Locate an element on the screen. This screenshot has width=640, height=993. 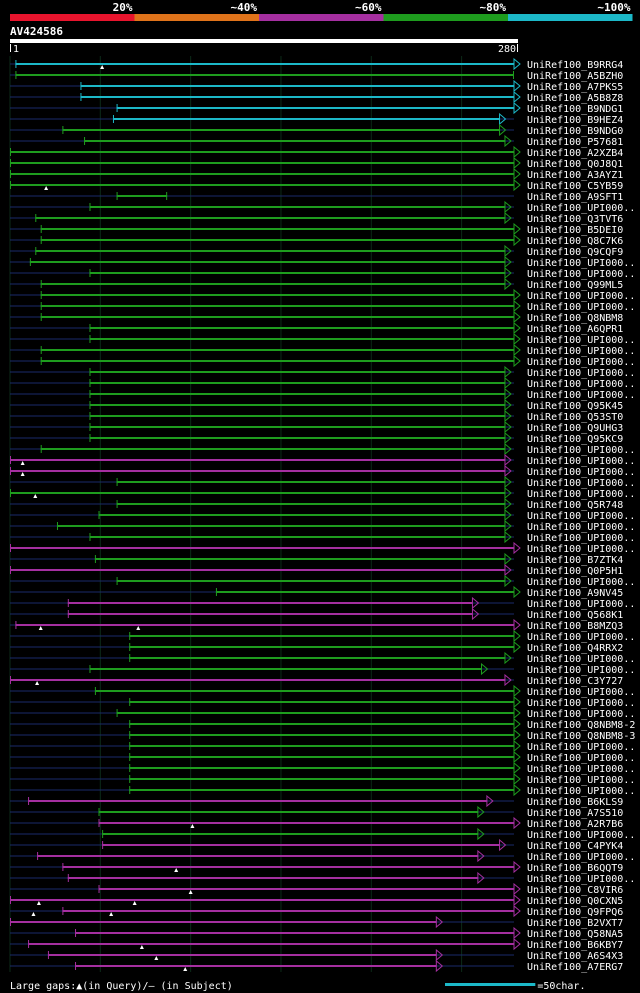
hit-row: UniRef100_A9NV45 is located at coordinates (316, 592).